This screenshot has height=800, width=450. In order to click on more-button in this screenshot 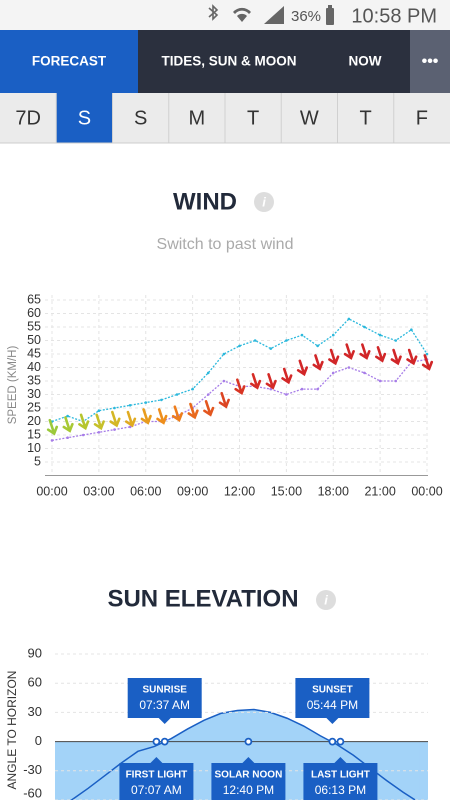, I will do `click(430, 61)`.